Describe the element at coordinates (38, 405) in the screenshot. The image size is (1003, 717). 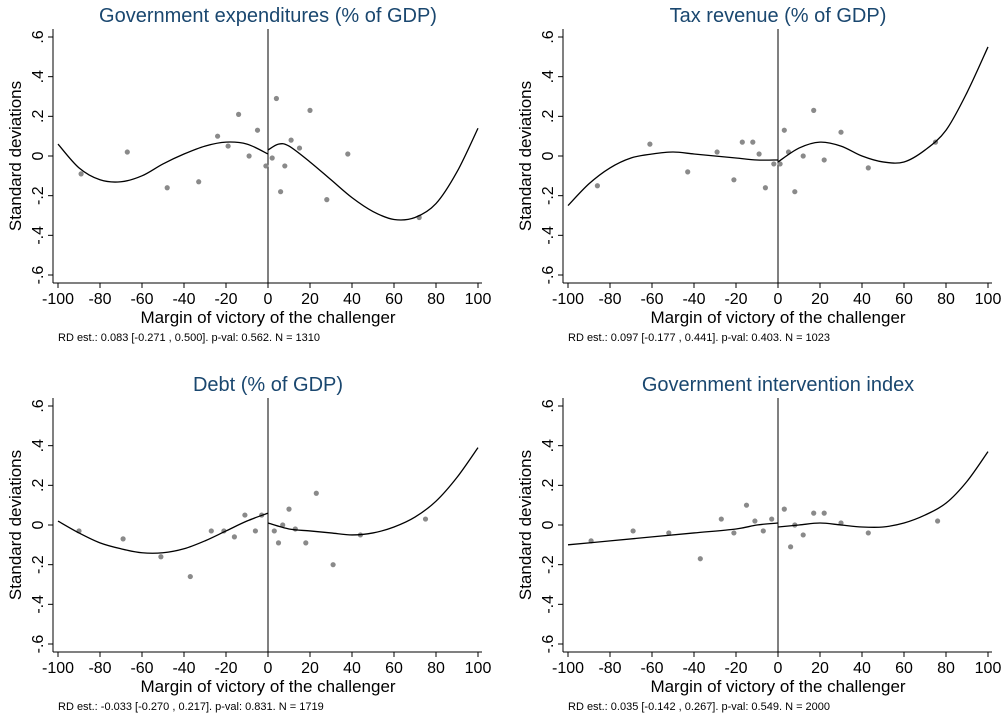
I see `y-tick-label: .6` at that location.